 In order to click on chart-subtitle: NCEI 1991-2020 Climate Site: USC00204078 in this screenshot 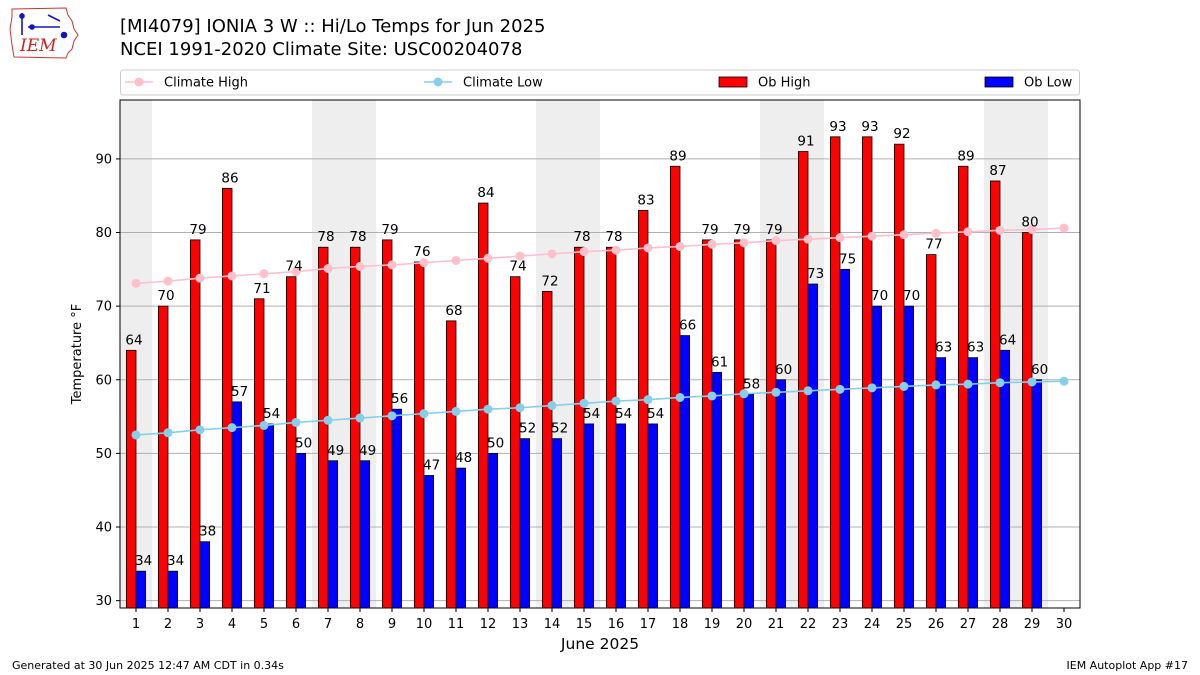, I will do `click(321, 49)`.